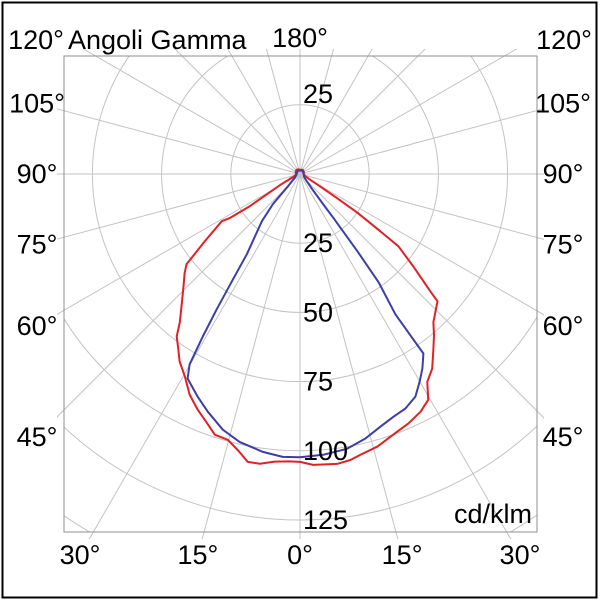  I want to click on radial-label-125: 125, so click(325, 520).